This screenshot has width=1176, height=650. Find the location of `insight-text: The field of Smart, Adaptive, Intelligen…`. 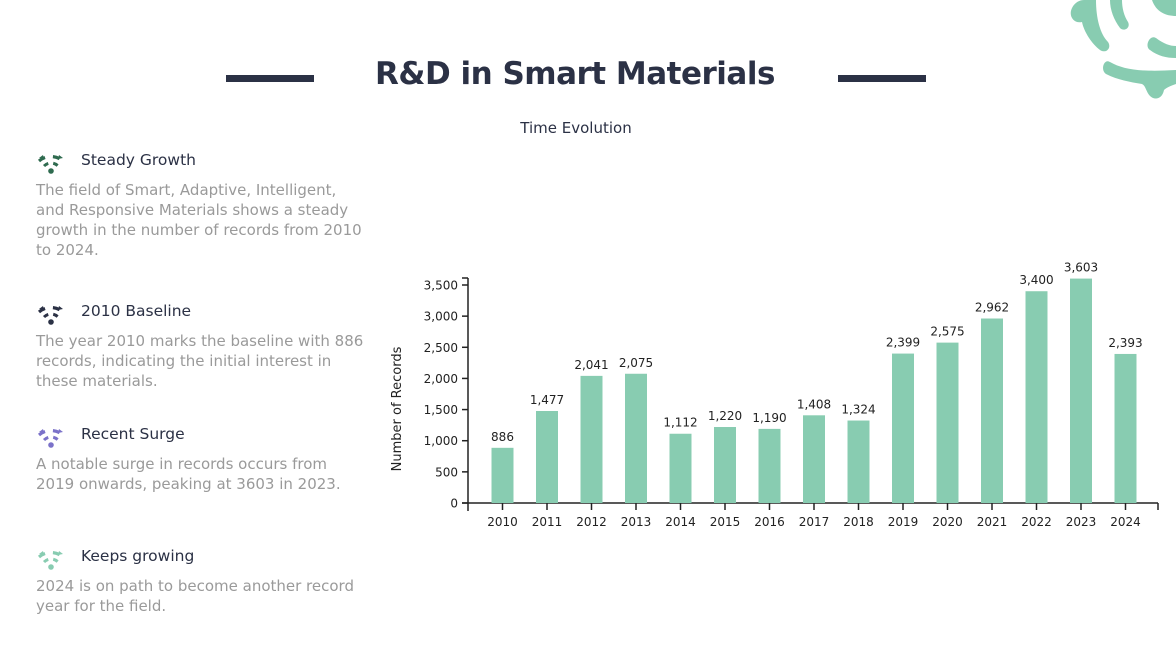

insight-text: The field of Smart, Adaptive, Intelligen… is located at coordinates (199, 220).